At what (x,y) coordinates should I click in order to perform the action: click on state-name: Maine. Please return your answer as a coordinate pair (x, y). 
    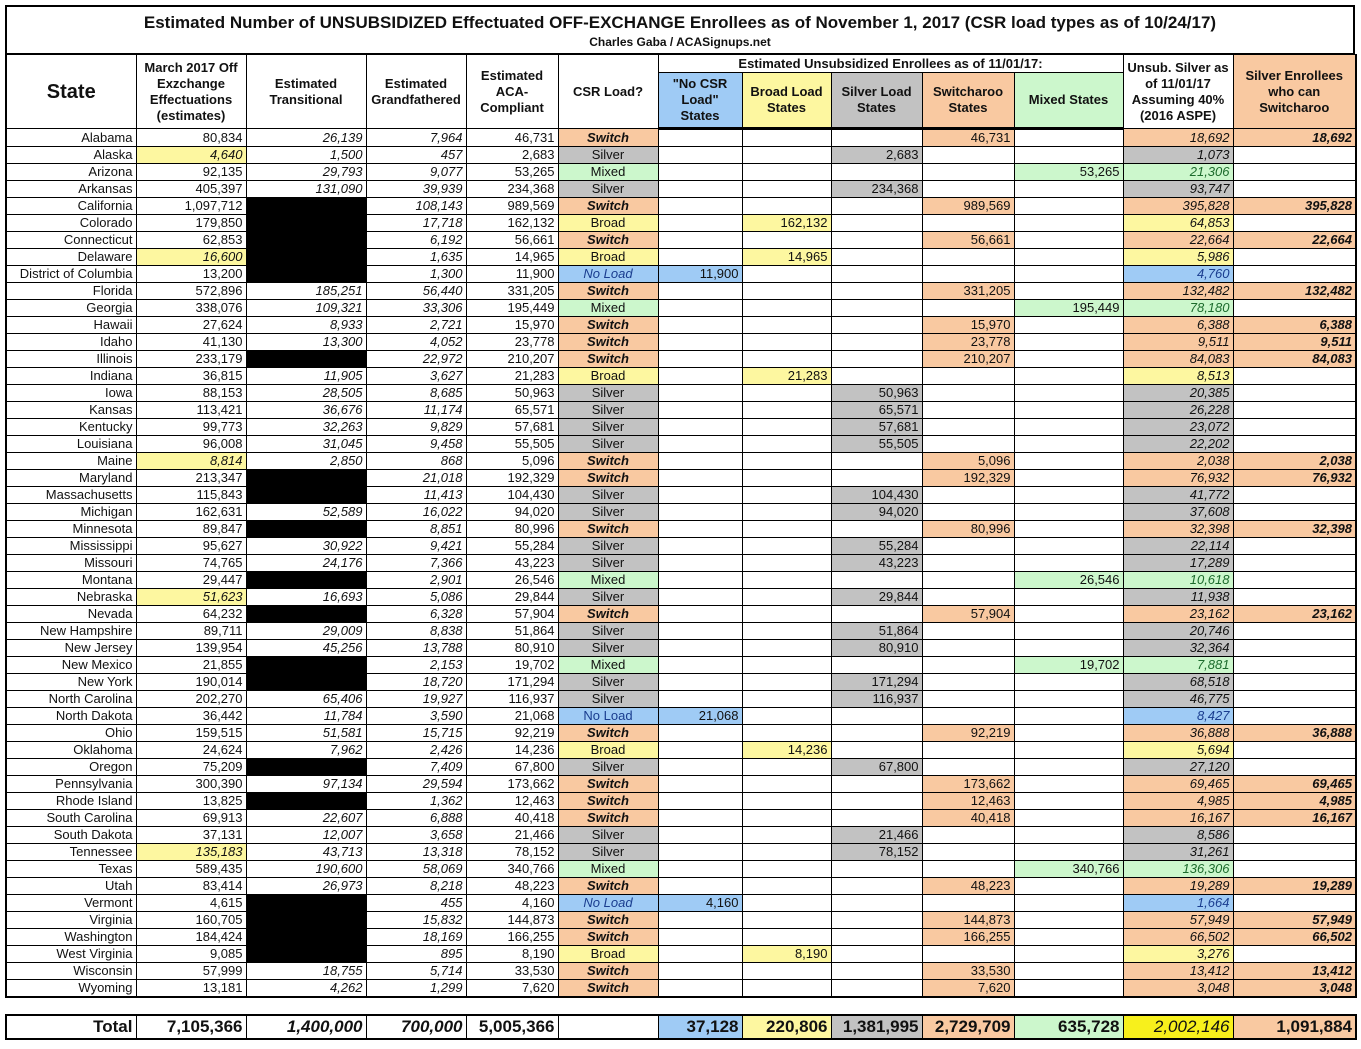
    Looking at the image, I should click on (71, 461).